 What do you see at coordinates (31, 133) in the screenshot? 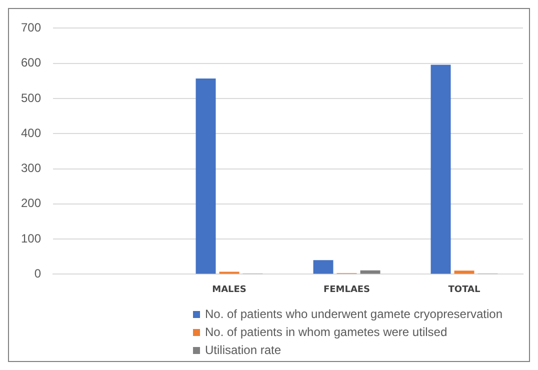
I see `y-tick-label: 400` at bounding box center [31, 133].